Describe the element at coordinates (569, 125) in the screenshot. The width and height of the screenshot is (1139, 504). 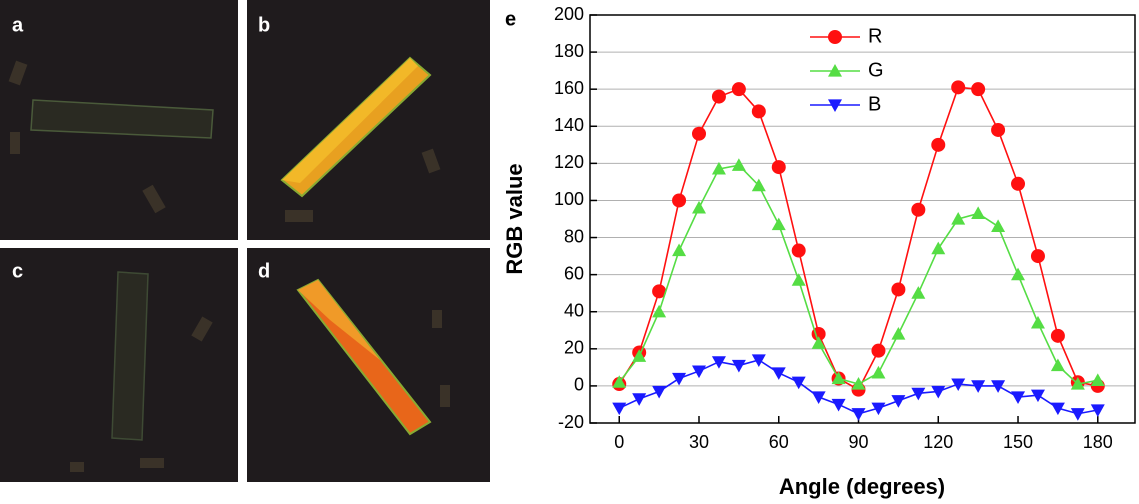
I see `y-tick-label: 140` at that location.